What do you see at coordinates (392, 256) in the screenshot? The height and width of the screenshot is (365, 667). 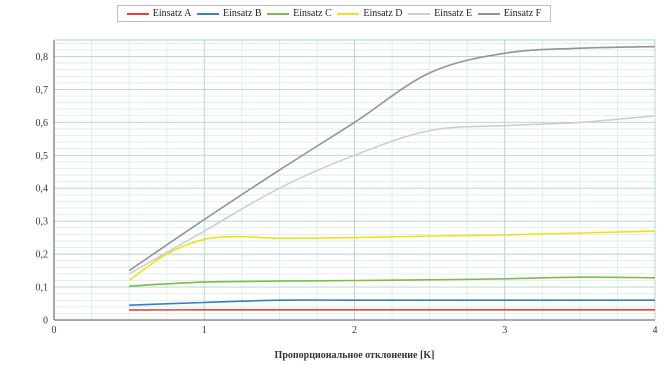 I see `series-line-einsatz-d` at bounding box center [392, 256].